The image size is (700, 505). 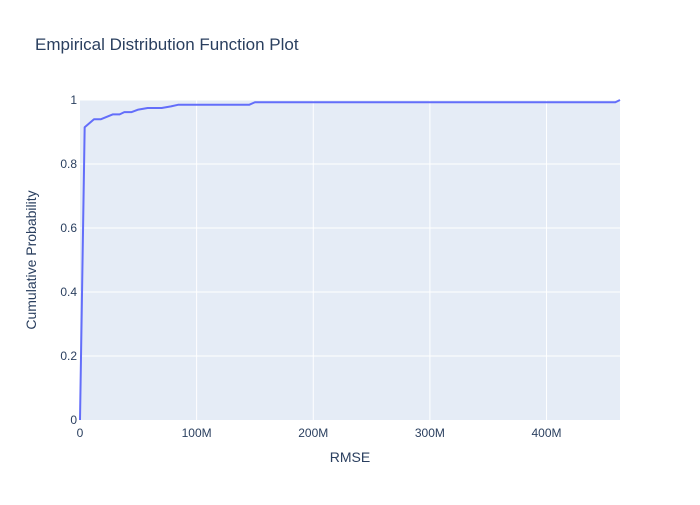 I want to click on y-tick-label: 0.6, so click(x=68, y=228).